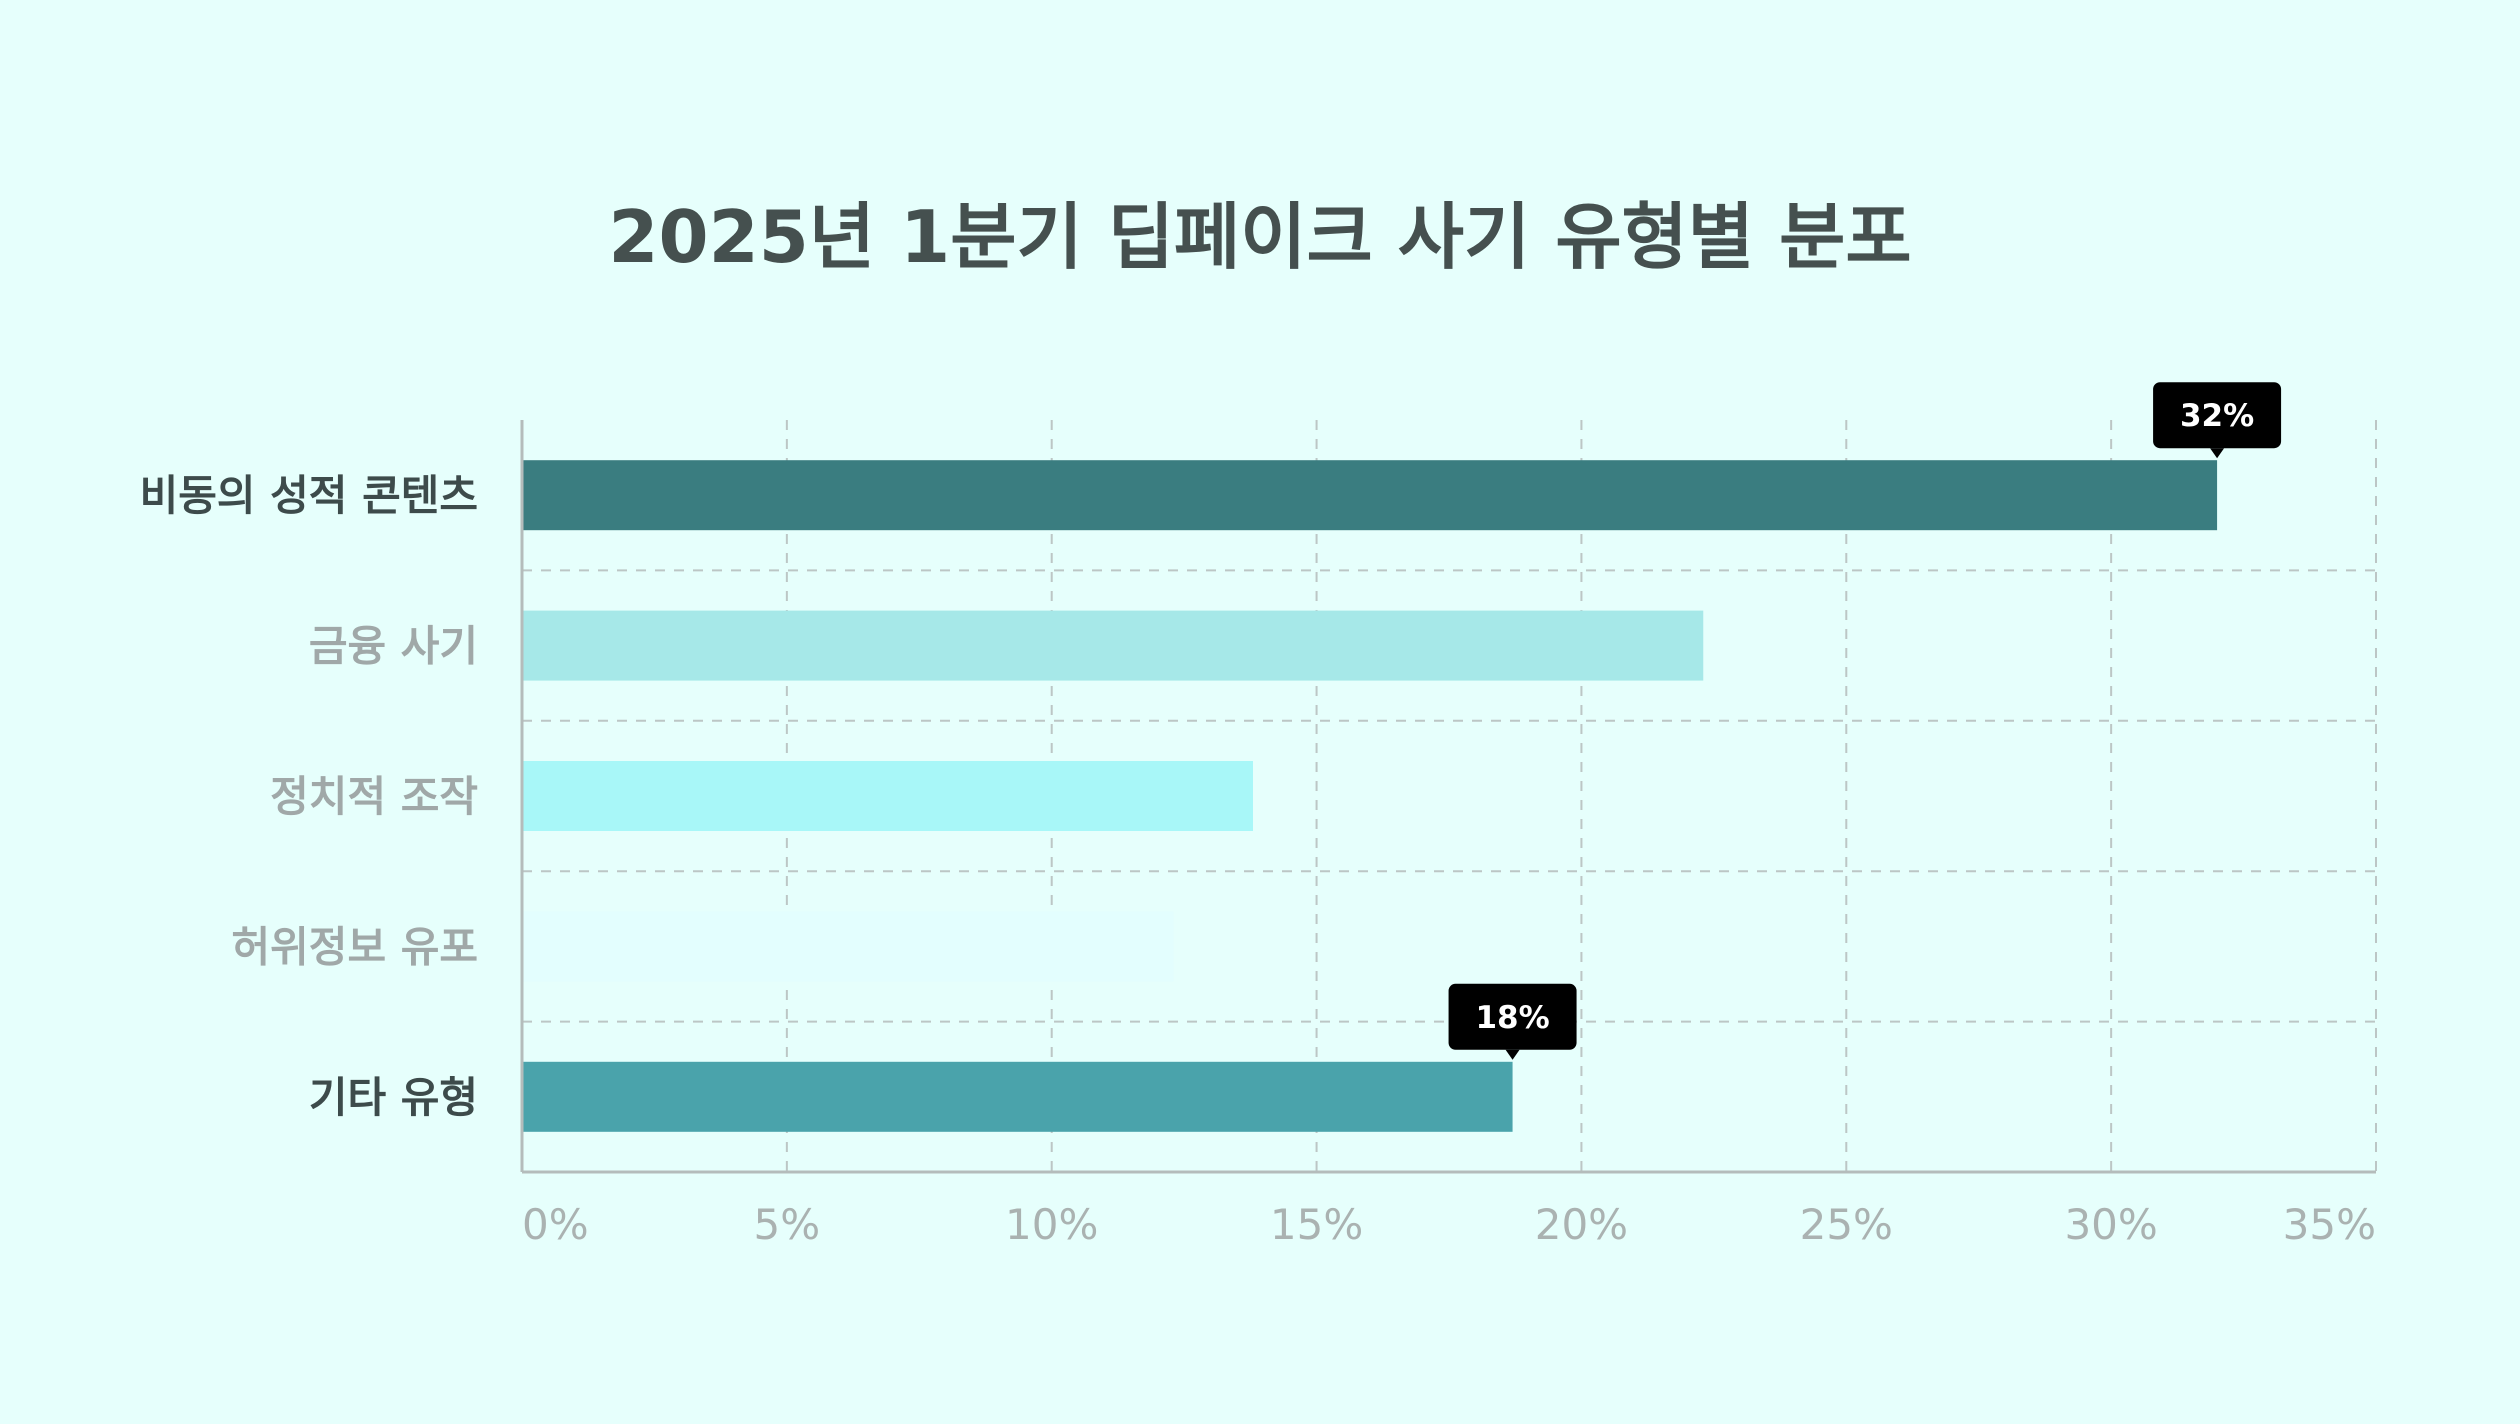 Image resolution: width=2520 pixels, height=1424 pixels. I want to click on x-tick-label: 25%, so click(1846, 1224).